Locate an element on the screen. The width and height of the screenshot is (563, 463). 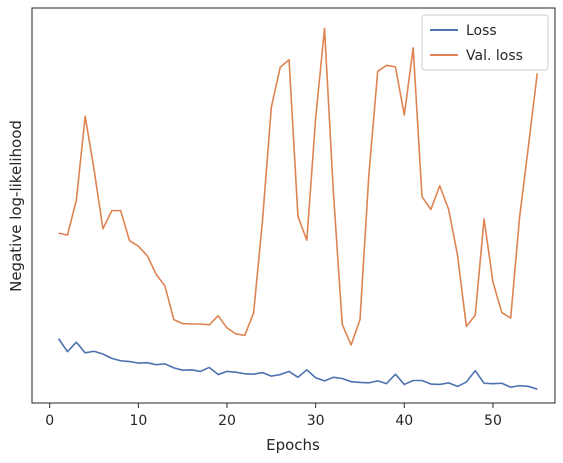
x-axis-ticks: 0 10 20 30 40 50 is located at coordinates (273, 416).